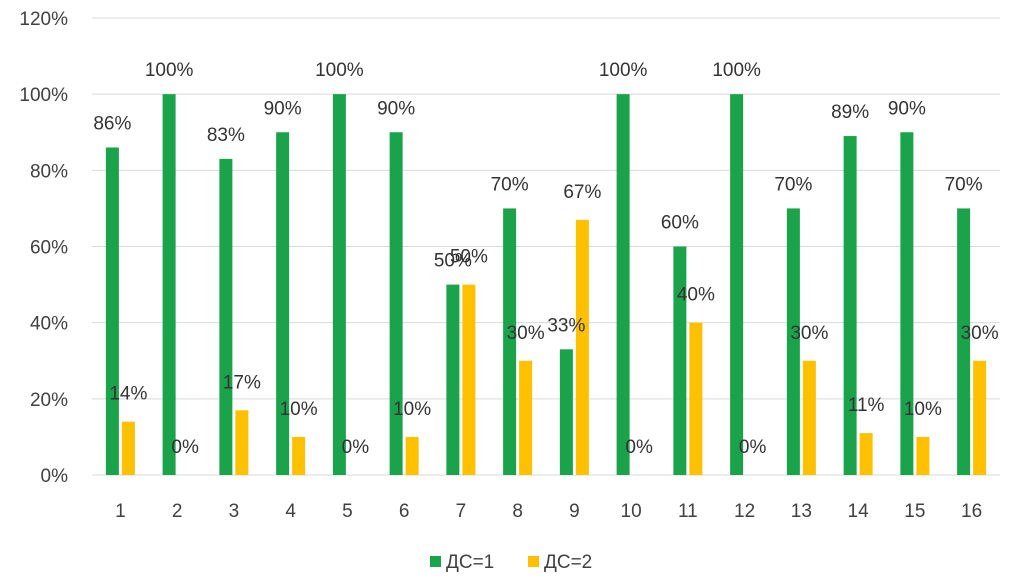 The height and width of the screenshot is (584, 1010). Describe the element at coordinates (914, 511) in the screenshot. I see `x-tick-label: 15` at that location.